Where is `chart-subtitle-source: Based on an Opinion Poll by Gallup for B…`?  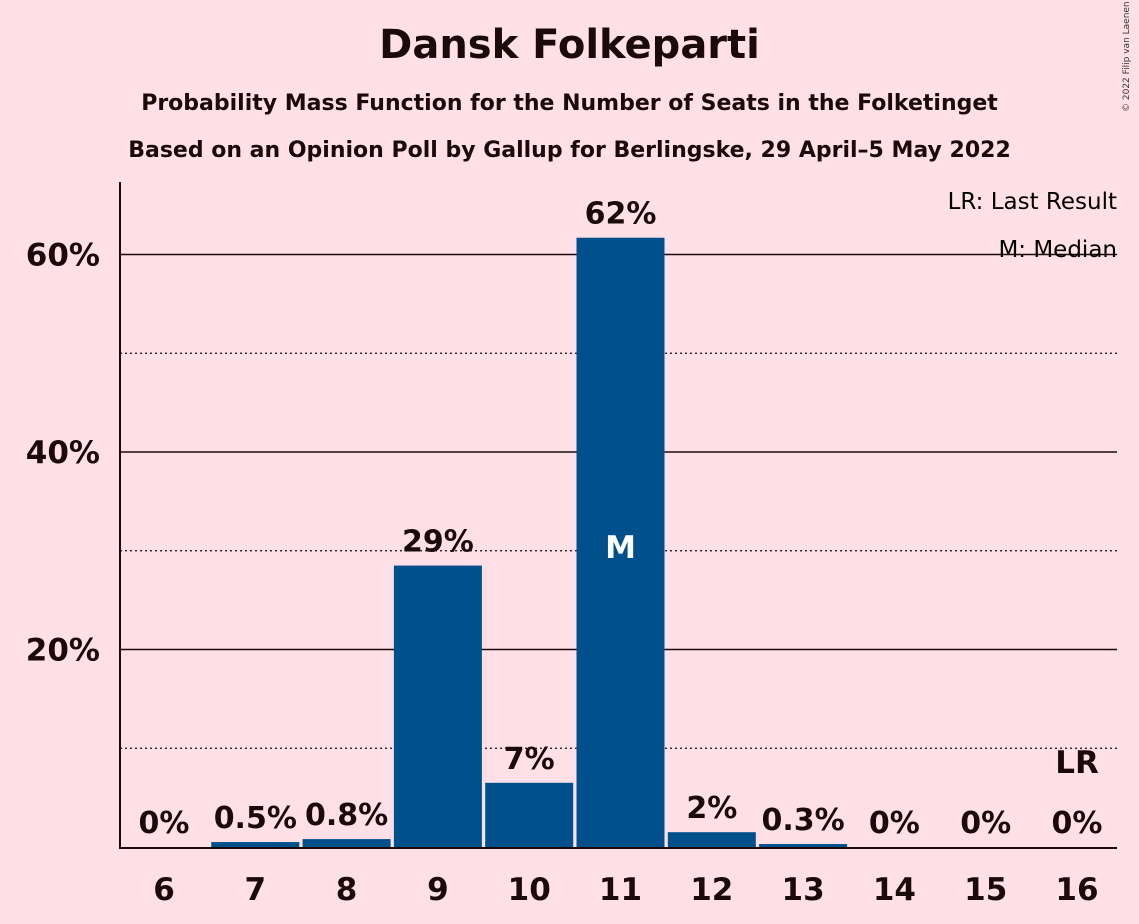 chart-subtitle-source: Based on an Opinion Poll by Gallup for B… is located at coordinates (569, 150).